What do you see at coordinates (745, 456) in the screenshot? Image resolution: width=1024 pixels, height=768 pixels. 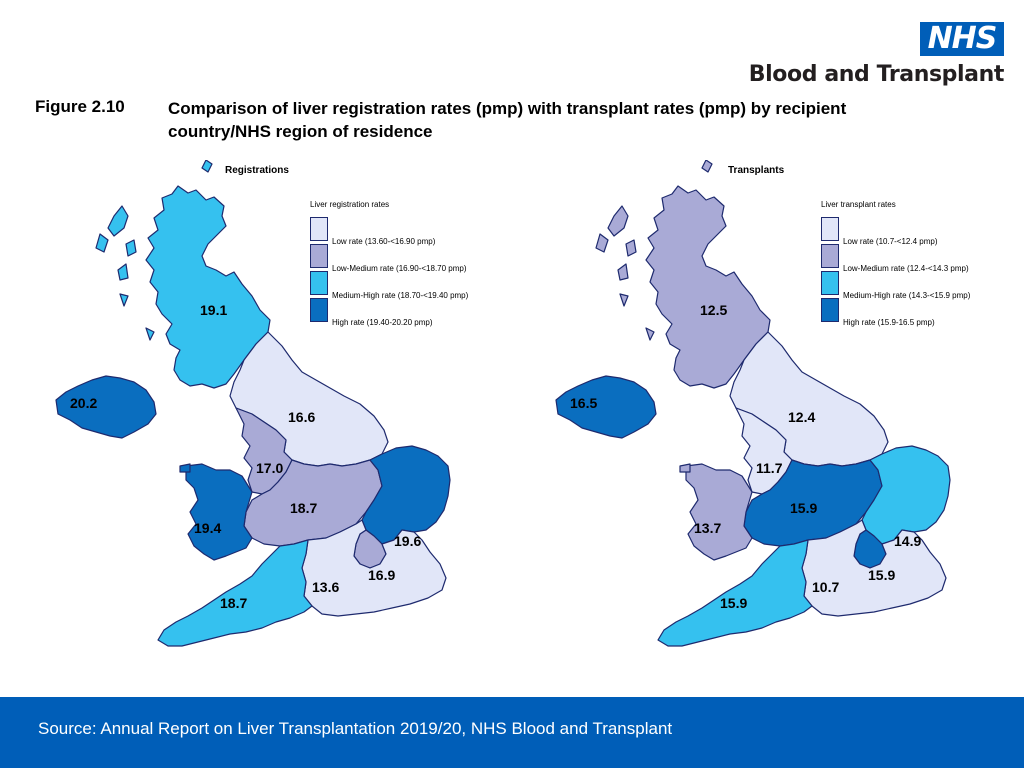 I see `region-labels: 12.5 16.5 12.4 11.7 15.9 13.7 14.9 15.9 10.7 15.9` at bounding box center [745, 456].